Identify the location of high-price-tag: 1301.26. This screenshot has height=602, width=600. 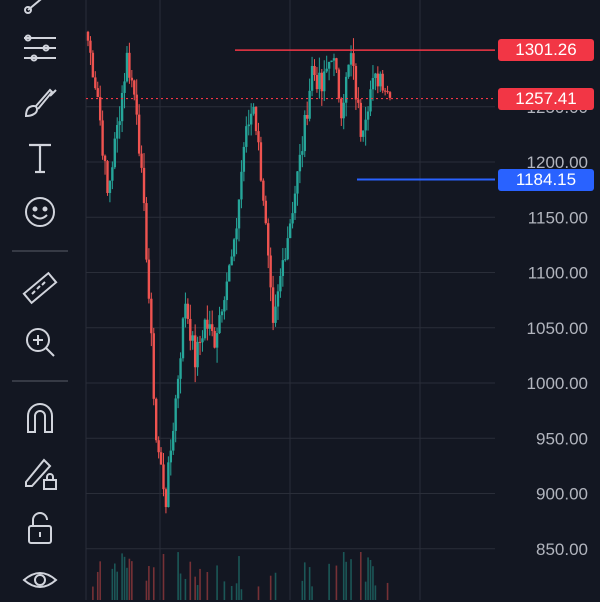
(546, 50).